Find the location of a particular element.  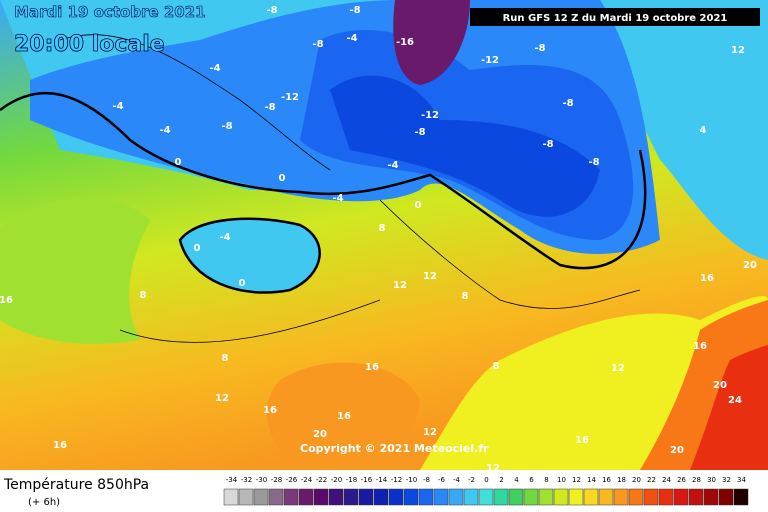

date: Mardi 19 octobre 2021 is located at coordinates (110, 12).